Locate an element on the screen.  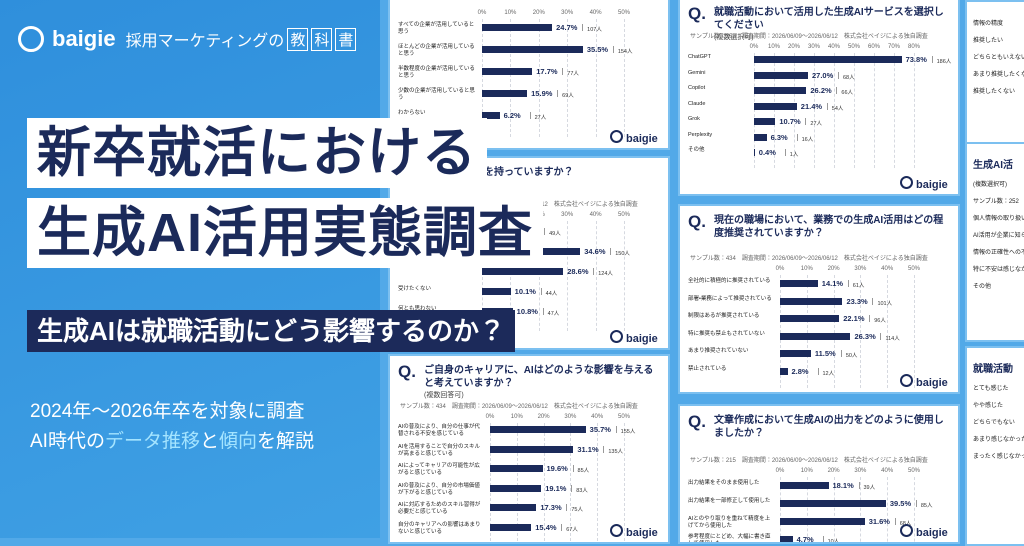
logo-icon is located at coordinates (31, 39).